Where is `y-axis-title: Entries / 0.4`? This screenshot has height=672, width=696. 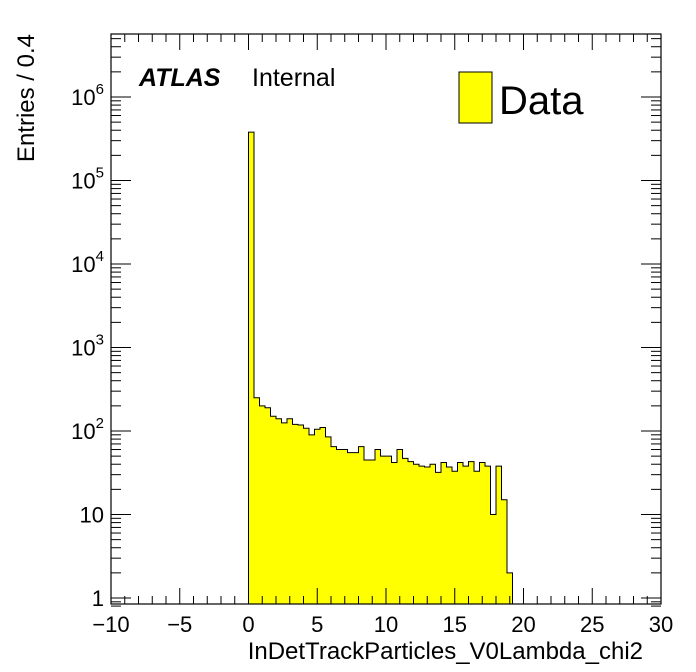 y-axis-title: Entries / 0.4 is located at coordinates (26, 98).